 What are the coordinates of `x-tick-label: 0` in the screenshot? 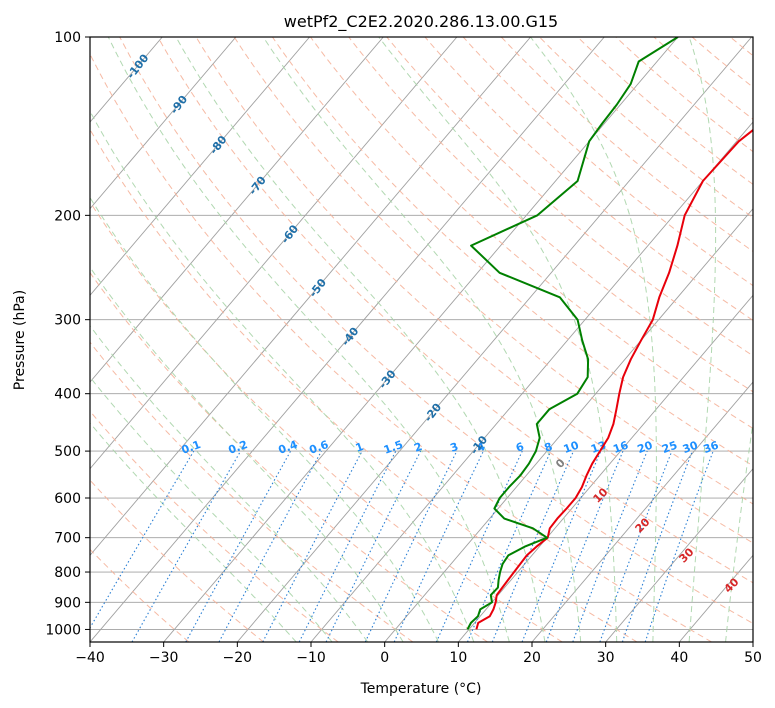 It's located at (384, 658).